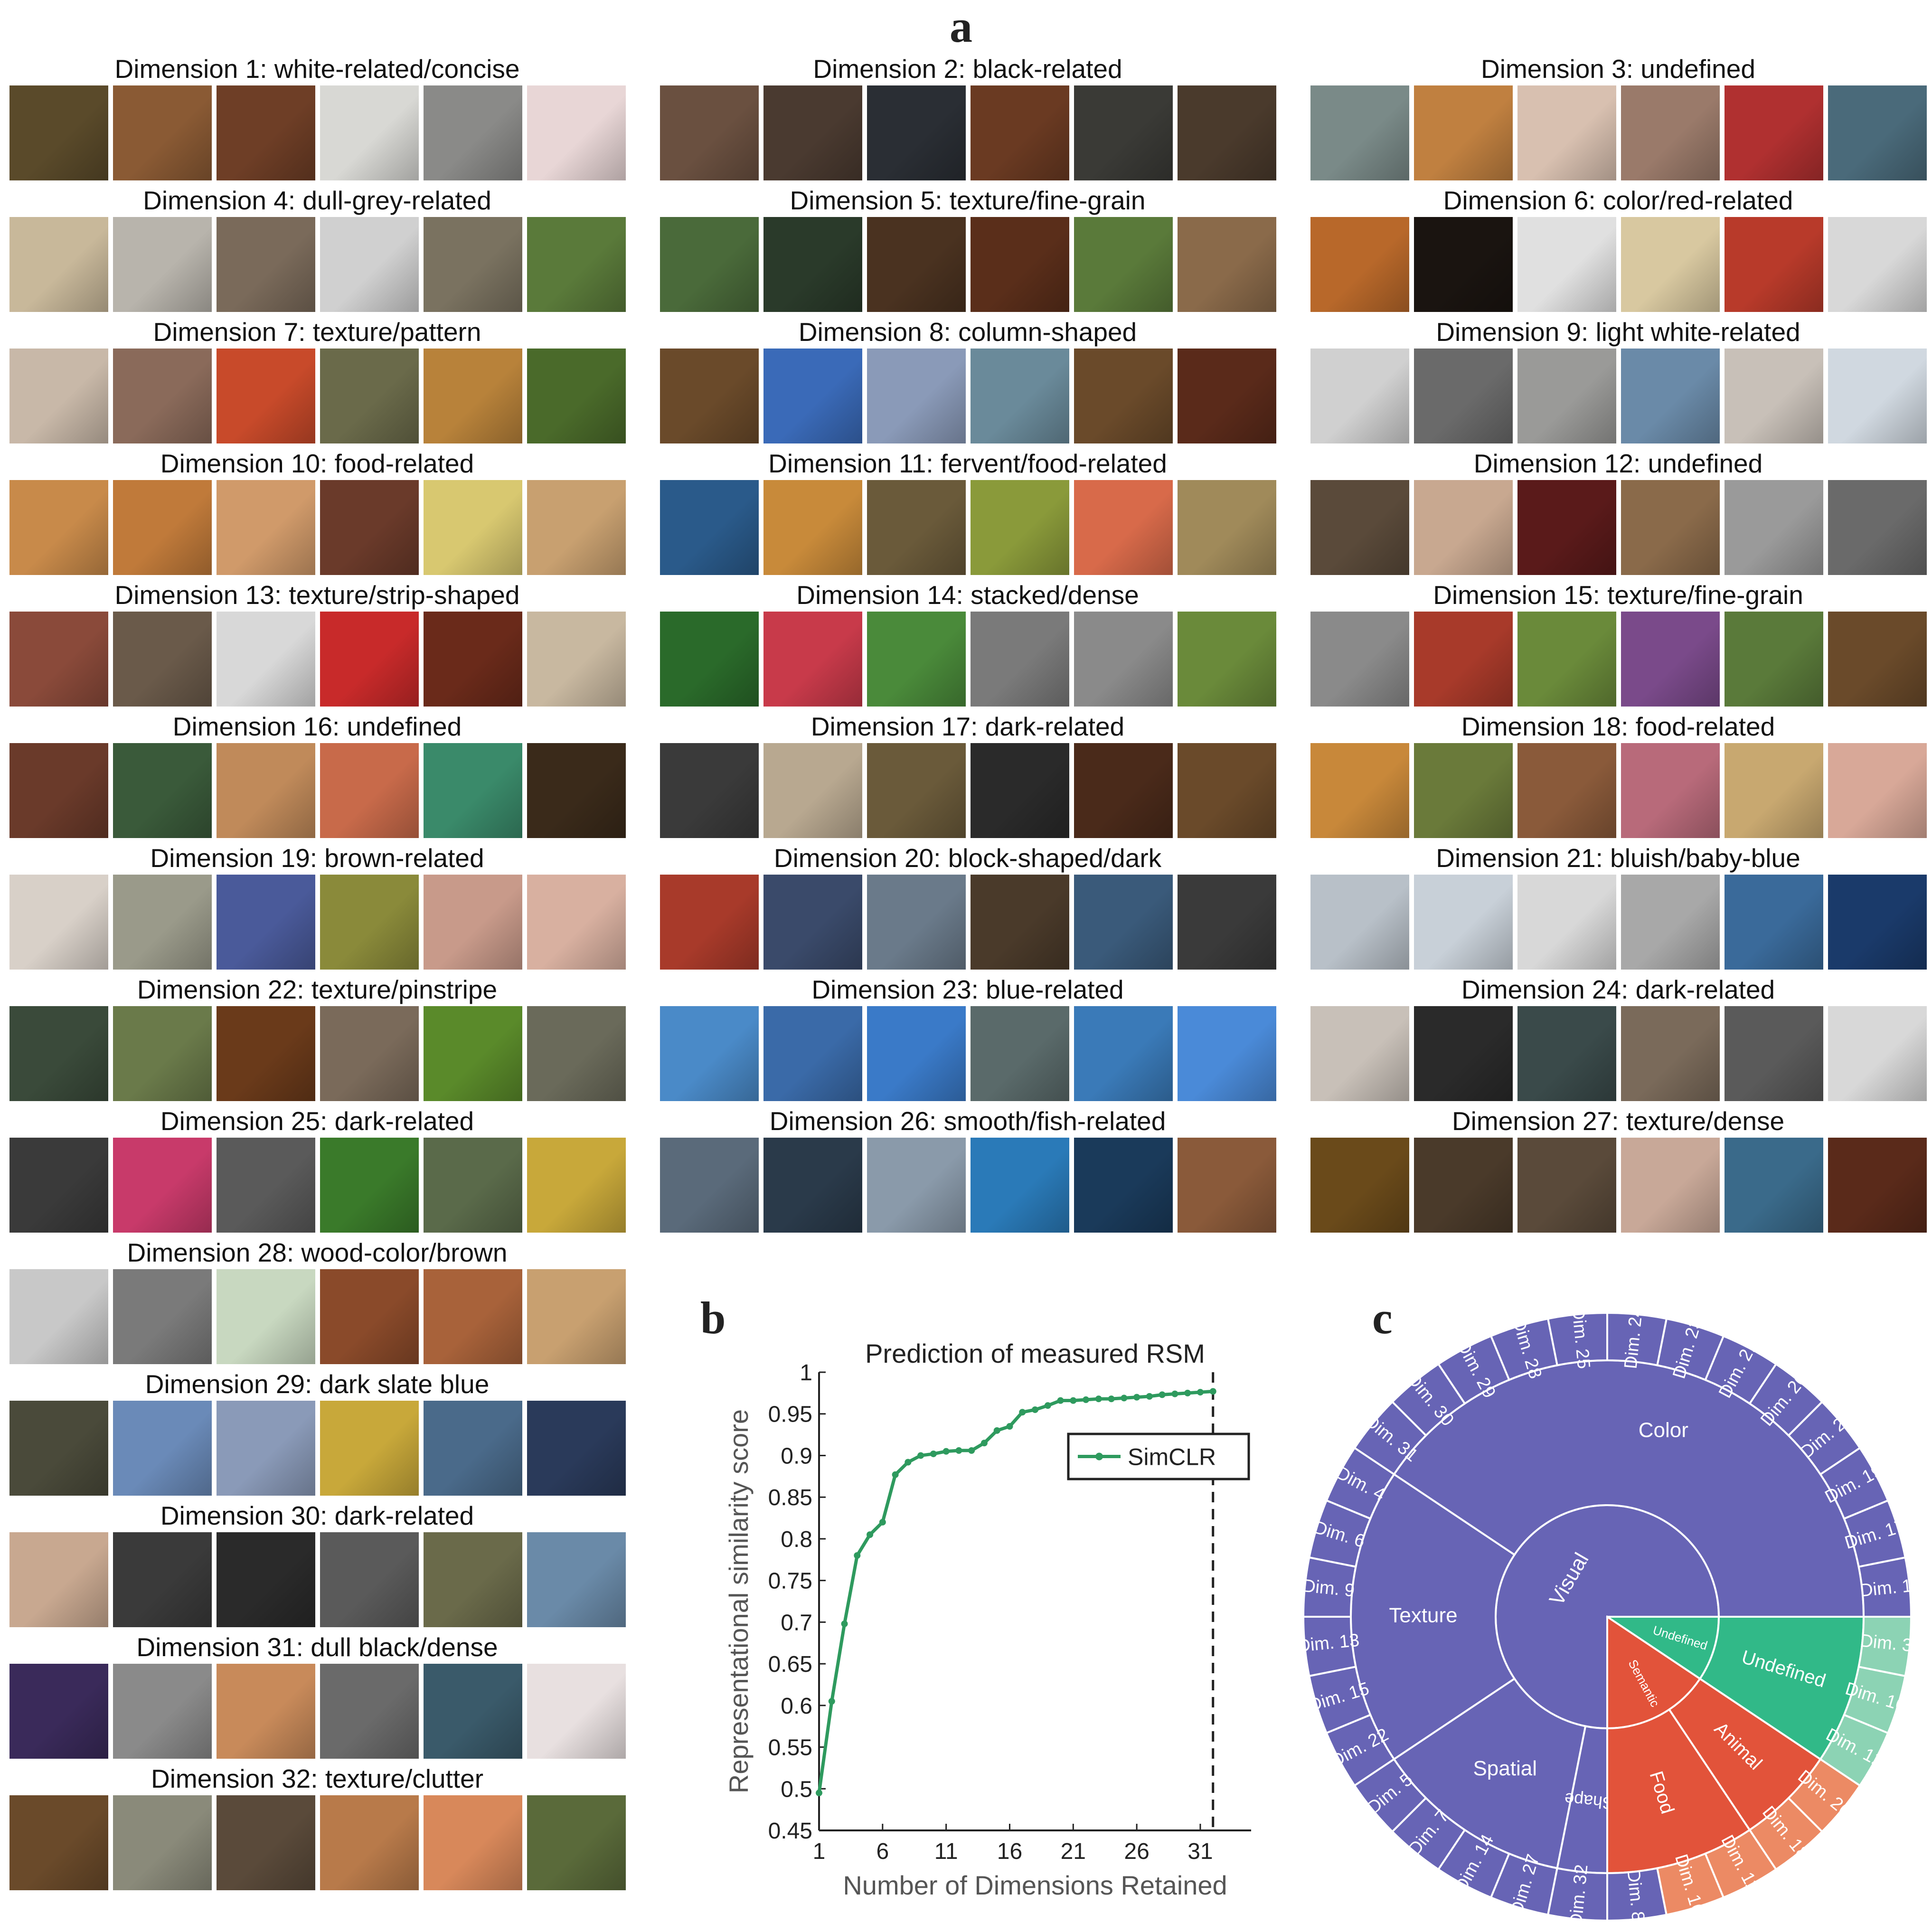 This screenshot has height=1923, width=1932. I want to click on x-tick-label: 26, so click(1136, 1851).